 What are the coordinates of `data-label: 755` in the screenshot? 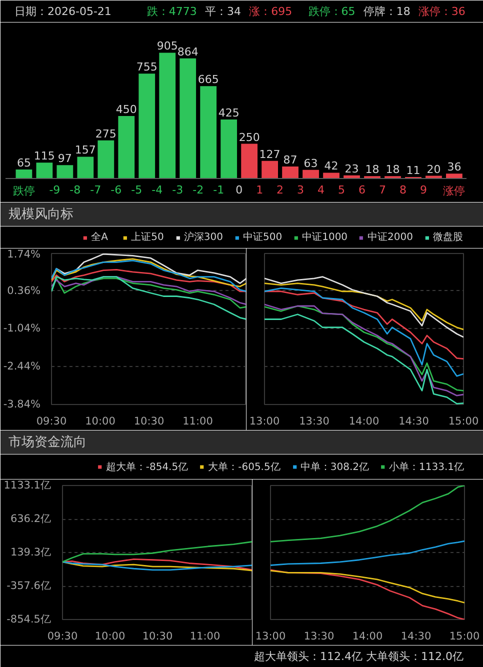 It's located at (147, 67).